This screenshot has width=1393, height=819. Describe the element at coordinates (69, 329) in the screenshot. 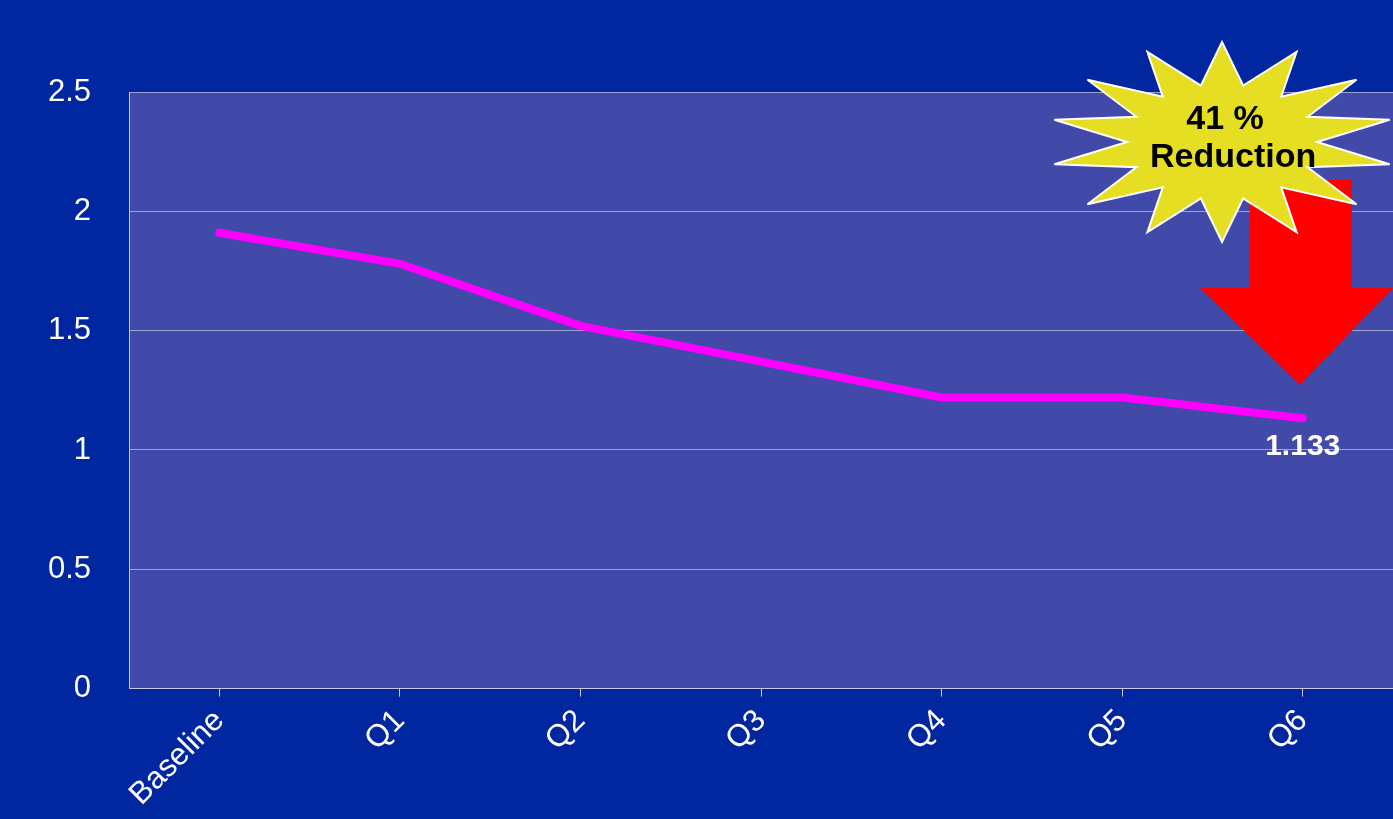

I see `y-tick-label: 1.5` at that location.